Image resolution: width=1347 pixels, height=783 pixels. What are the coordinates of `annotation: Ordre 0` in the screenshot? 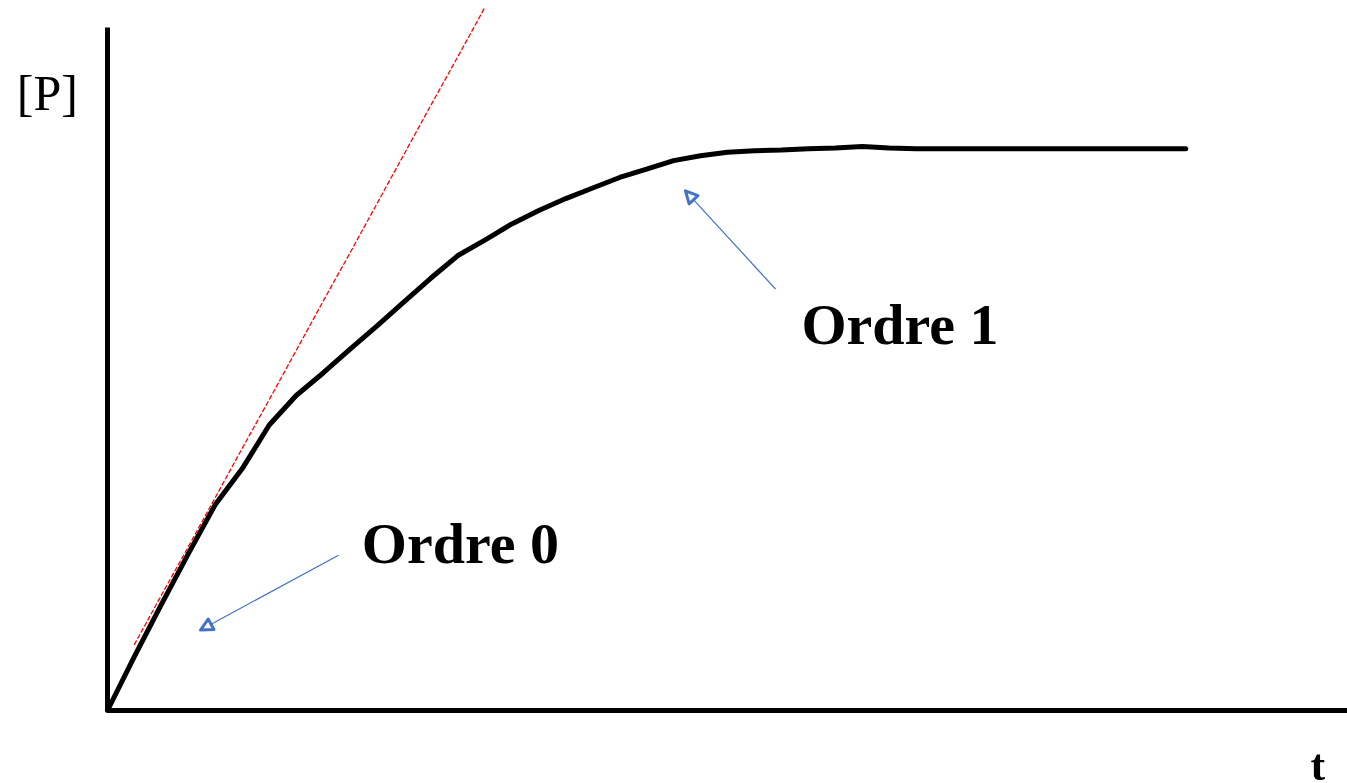 It's located at (460, 543).